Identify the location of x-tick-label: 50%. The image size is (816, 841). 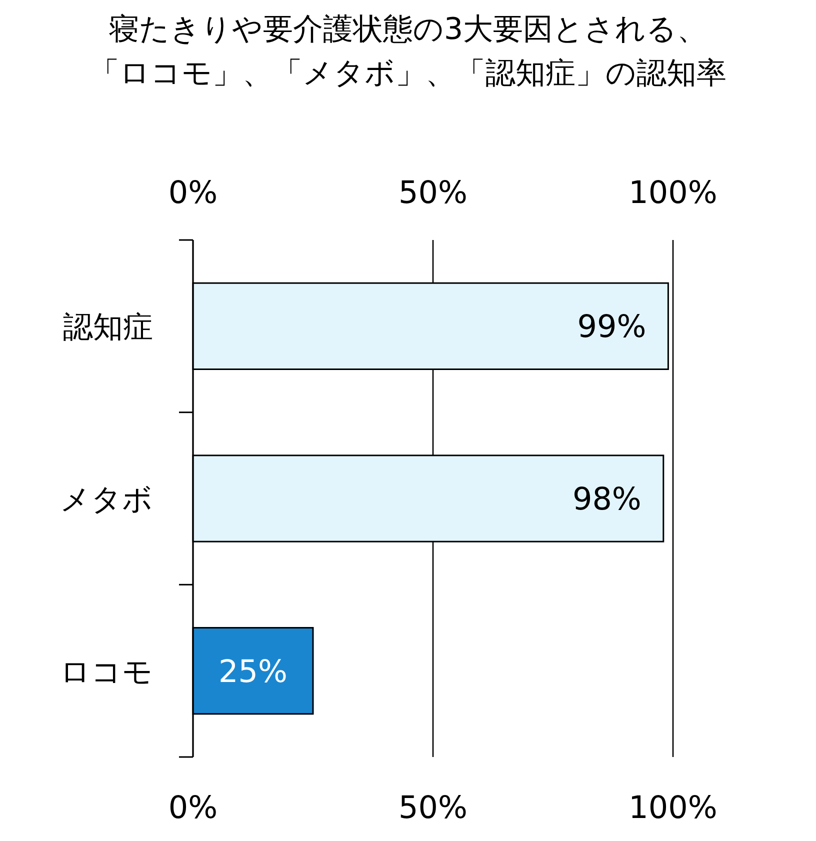
(433, 193).